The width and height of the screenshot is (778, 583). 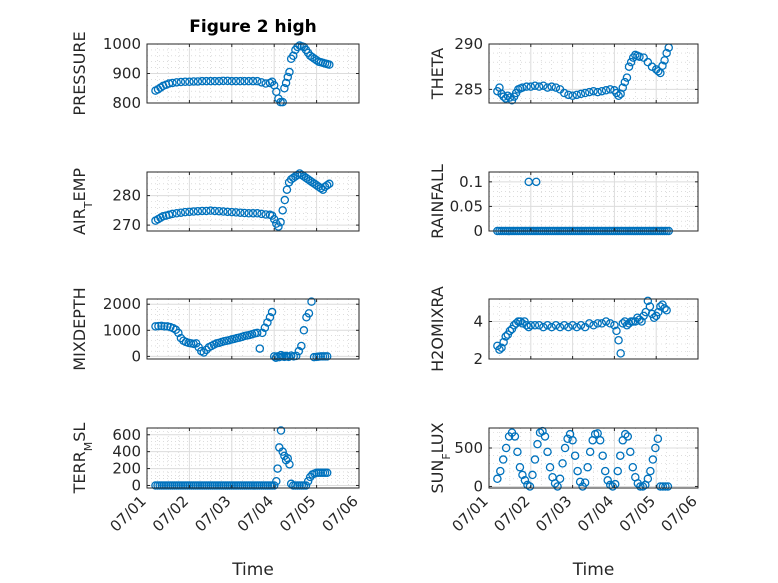 What do you see at coordinates (126, 103) in the screenshot?
I see `y-tick-label: 800` at bounding box center [126, 103].